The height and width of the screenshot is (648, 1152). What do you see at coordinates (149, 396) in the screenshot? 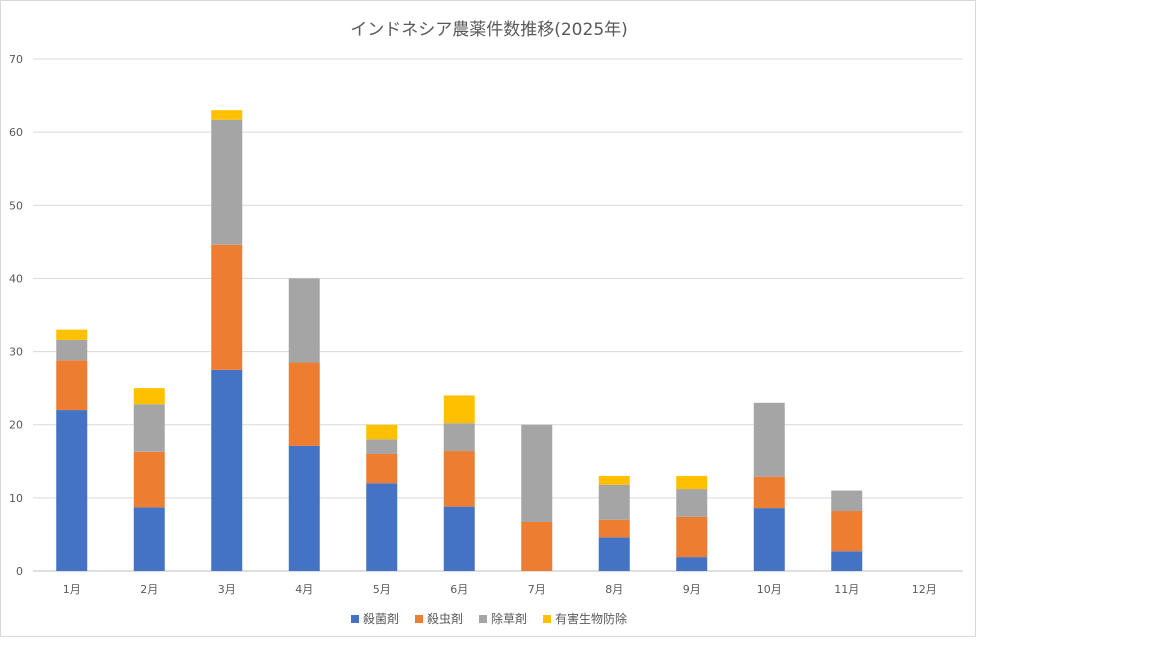
I see `bar-2月-series-3` at bounding box center [149, 396].